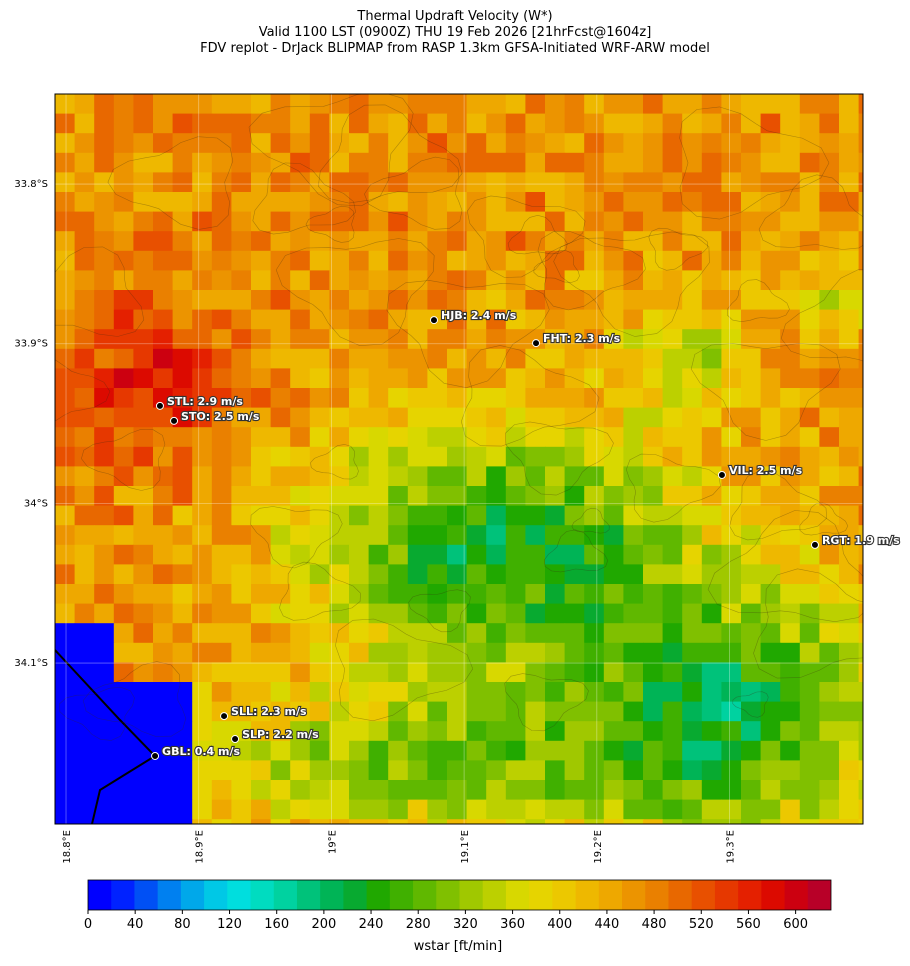  Describe the element at coordinates (582, 338) in the screenshot. I see `station-label: FHT: 2.3 m/s` at that location.